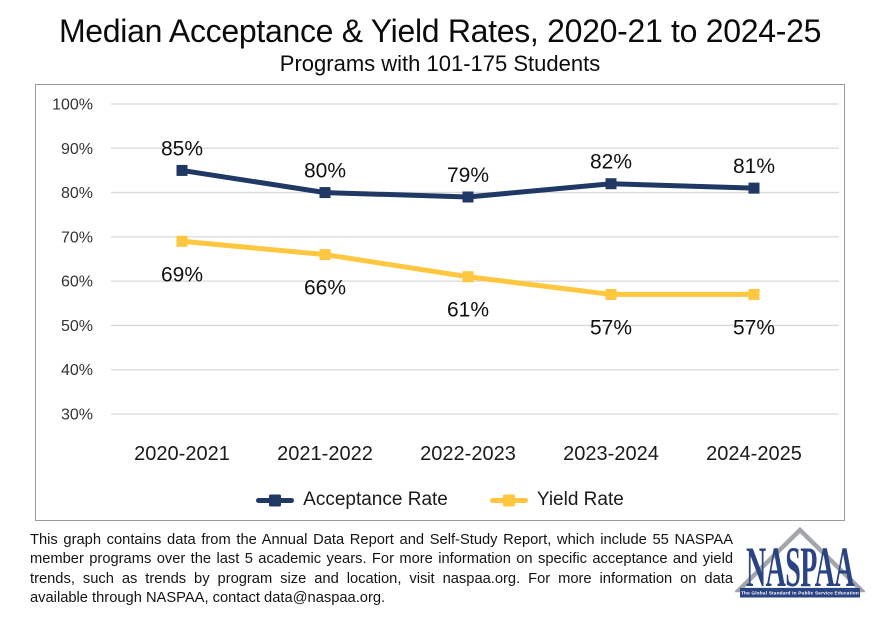  I want to click on series-line, so click(467, 267).